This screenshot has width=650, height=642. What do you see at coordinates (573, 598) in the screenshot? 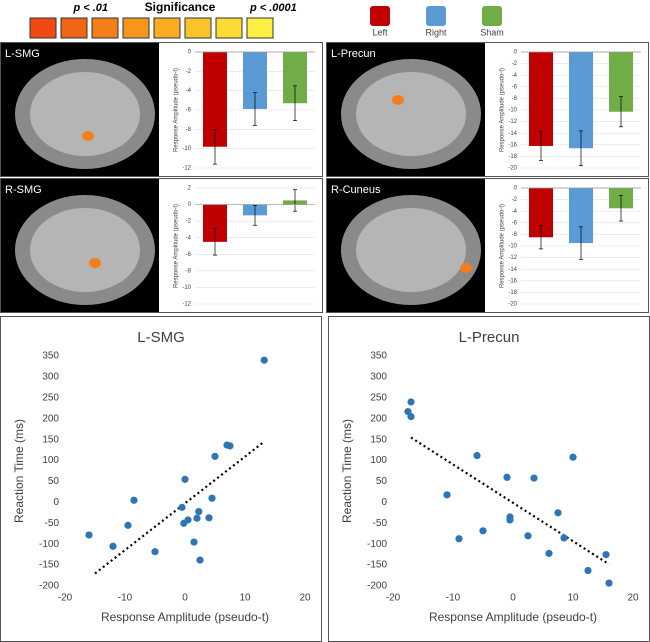
I see `x-tick-label: 10` at bounding box center [573, 598].